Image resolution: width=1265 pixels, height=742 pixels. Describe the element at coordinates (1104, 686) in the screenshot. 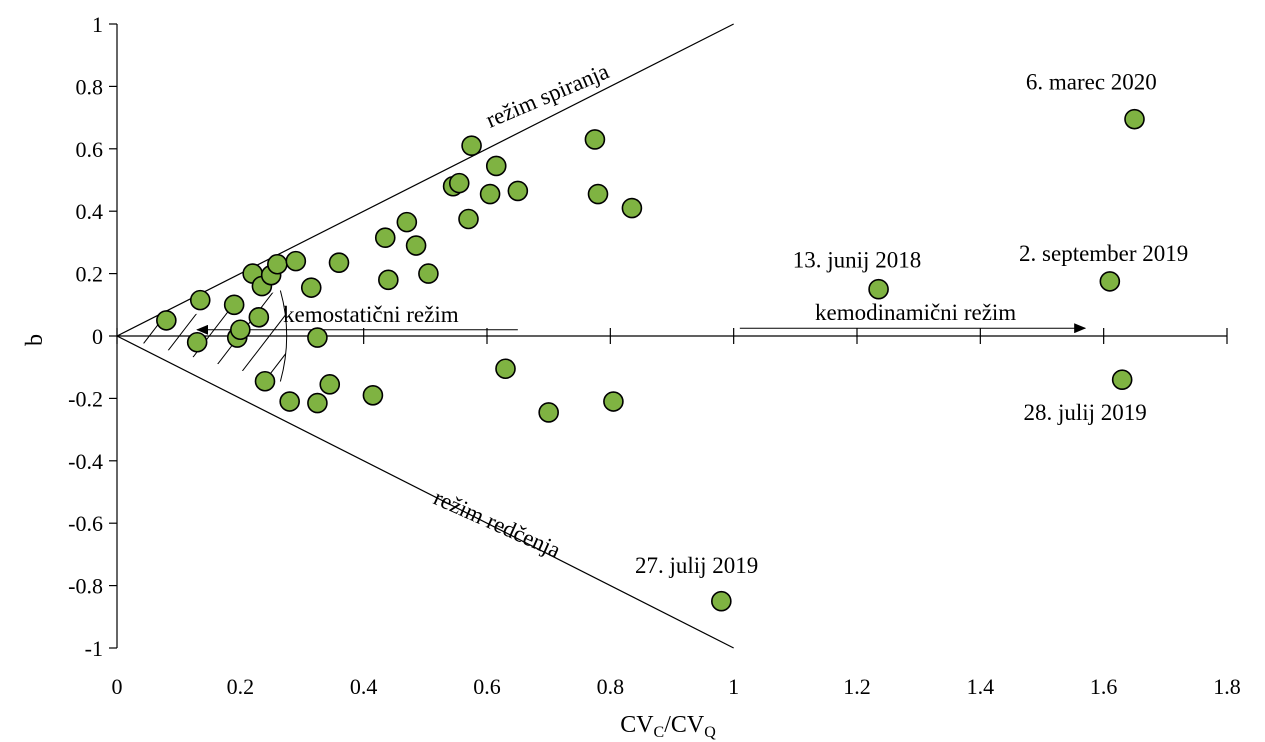

I see `x-tick-label: 1.6` at that location.